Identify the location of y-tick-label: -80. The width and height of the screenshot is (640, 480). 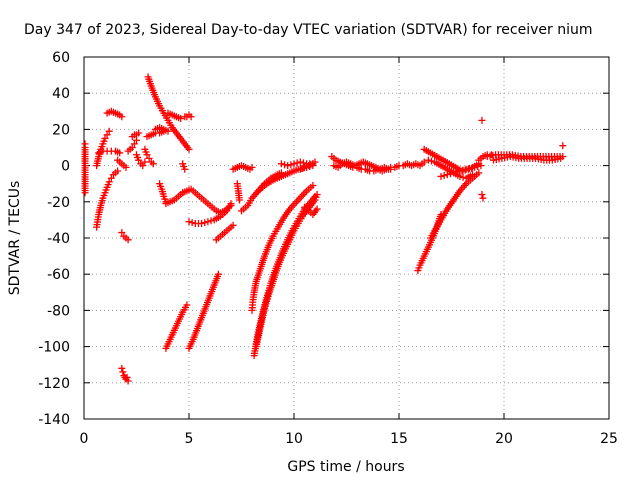
(58, 311).